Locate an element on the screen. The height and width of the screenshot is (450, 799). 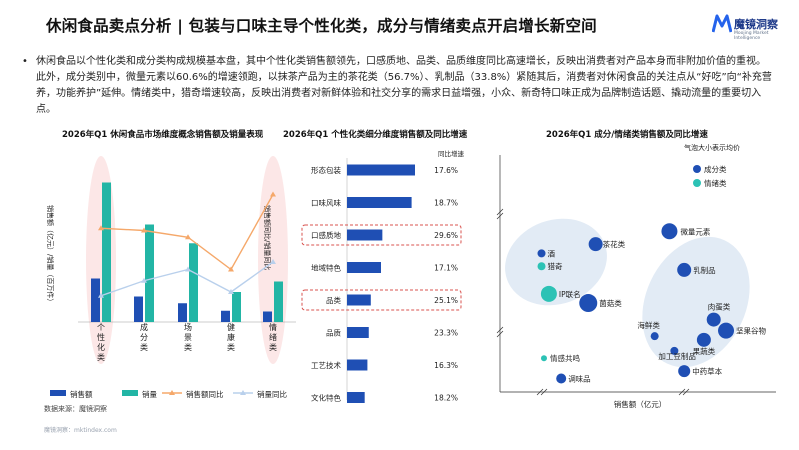
page-title: 休闲食品卖点分析 | 包装与口味主导个性化类，成分与情绪卖点开启增长新空间 is located at coordinates (321, 26).